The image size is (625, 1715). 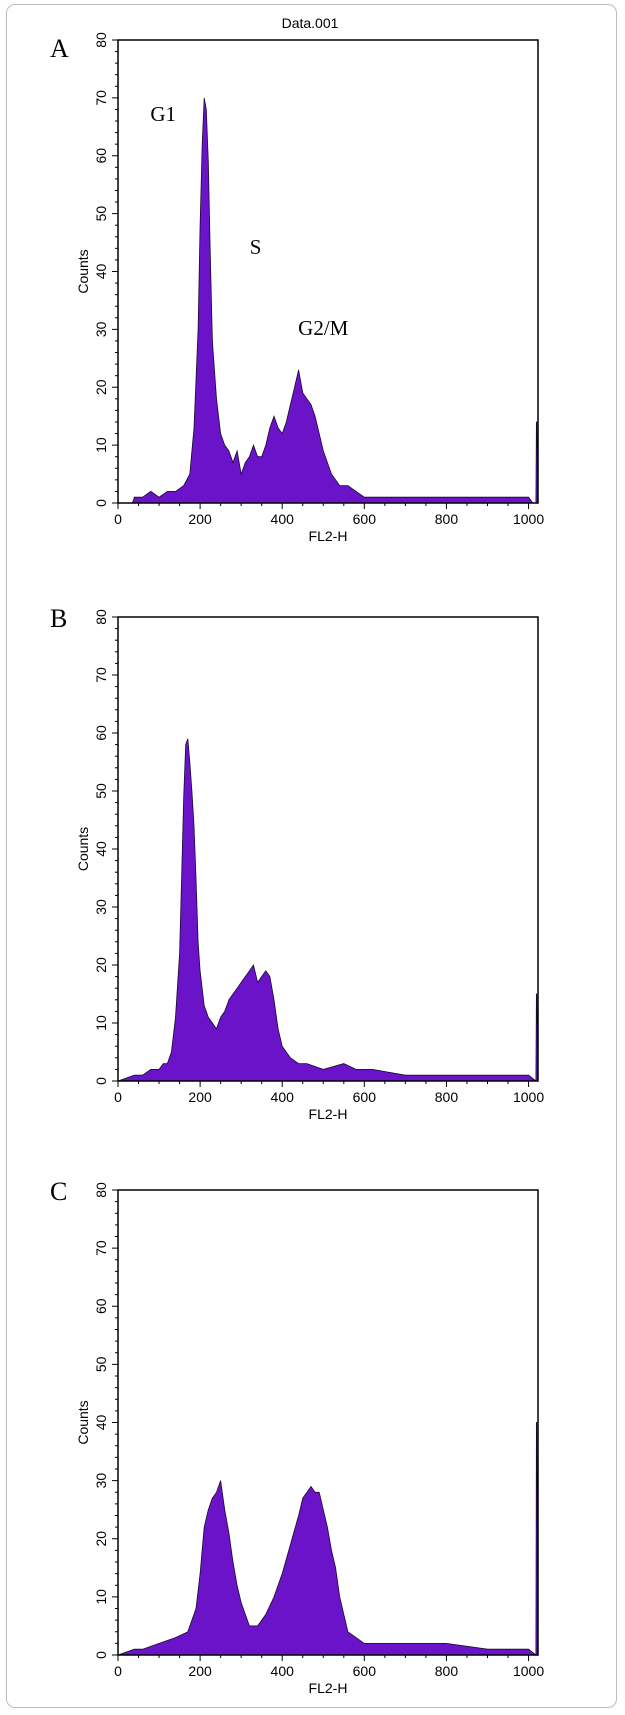 What do you see at coordinates (59, 48) in the screenshot?
I see `panel-letter: A` at bounding box center [59, 48].